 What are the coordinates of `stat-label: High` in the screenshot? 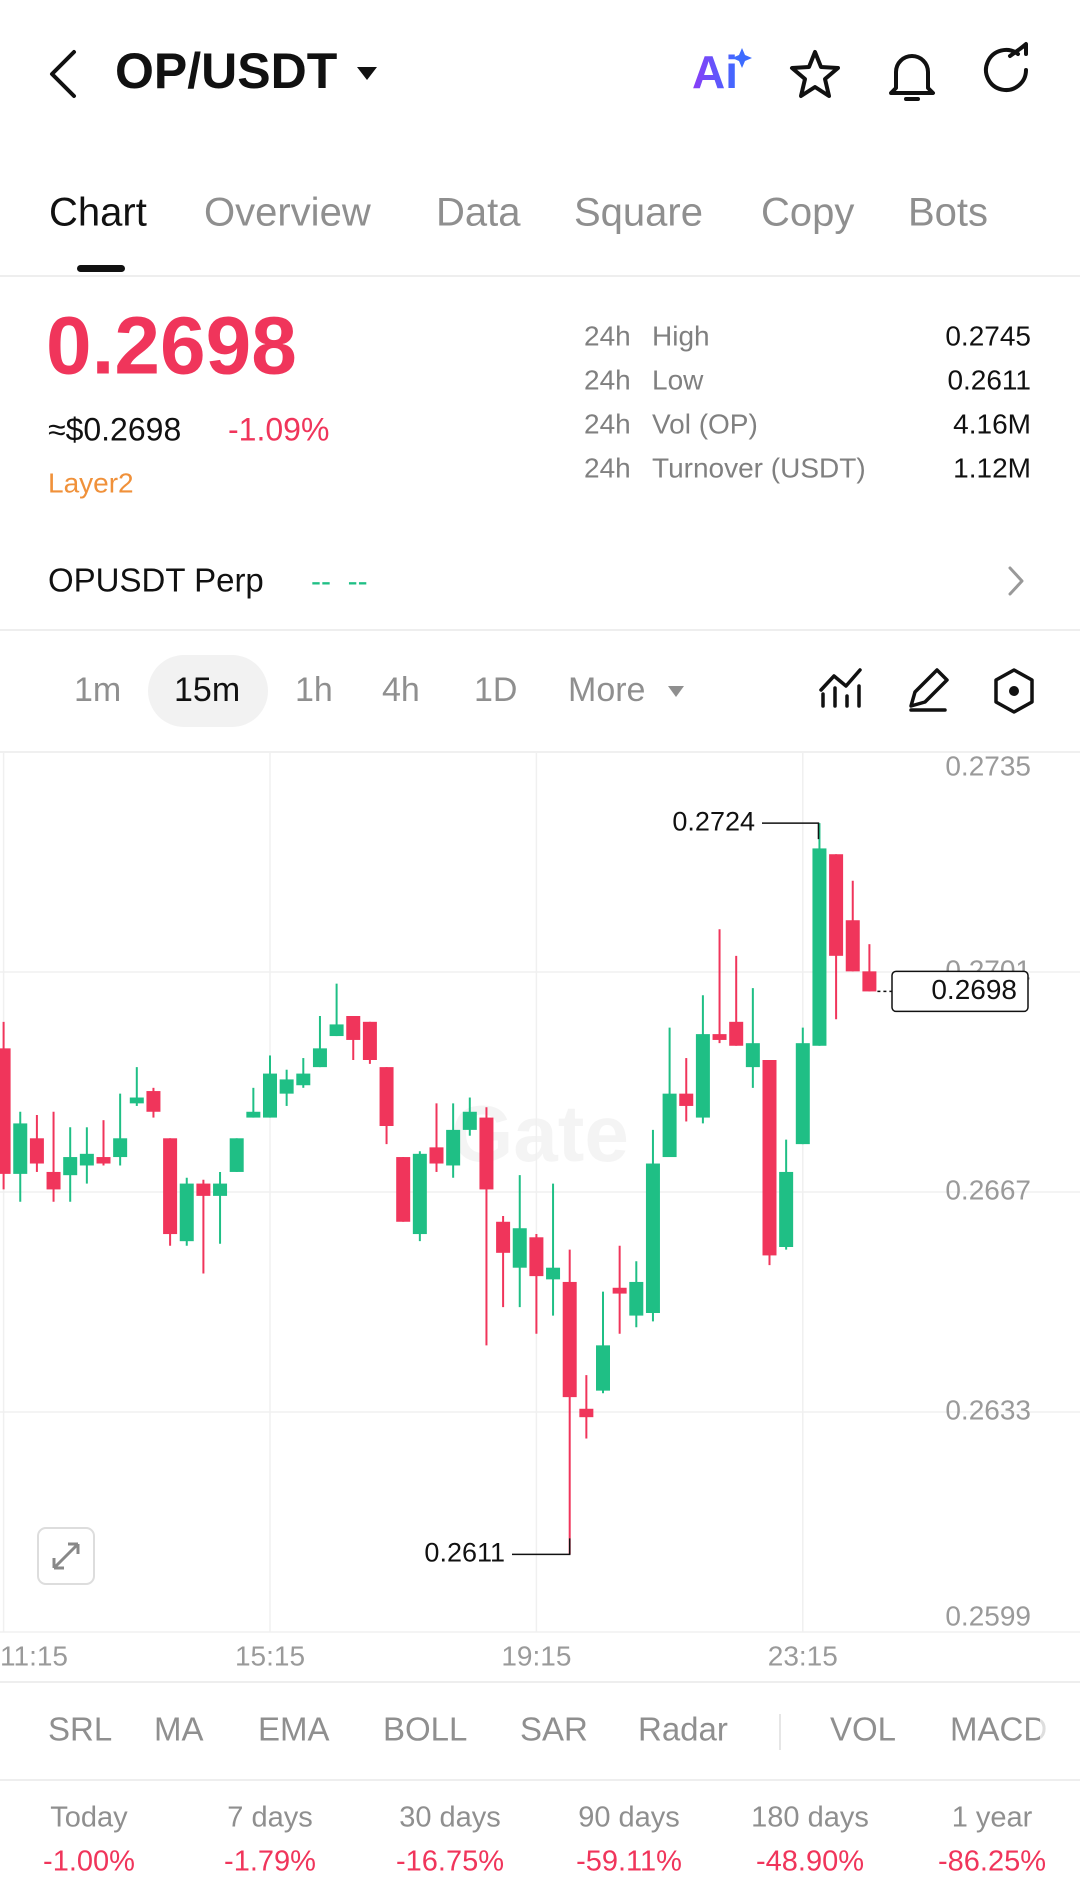 It's located at (681, 335).